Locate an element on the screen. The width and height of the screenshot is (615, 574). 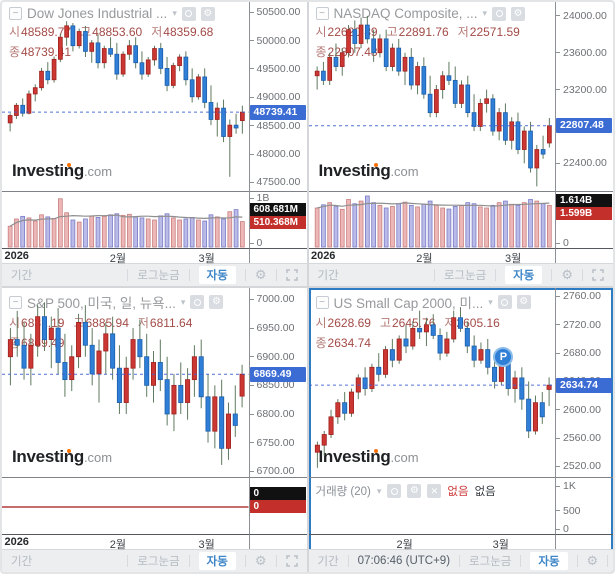
x-axis-label: 2월 is located at coordinates (424, 259).